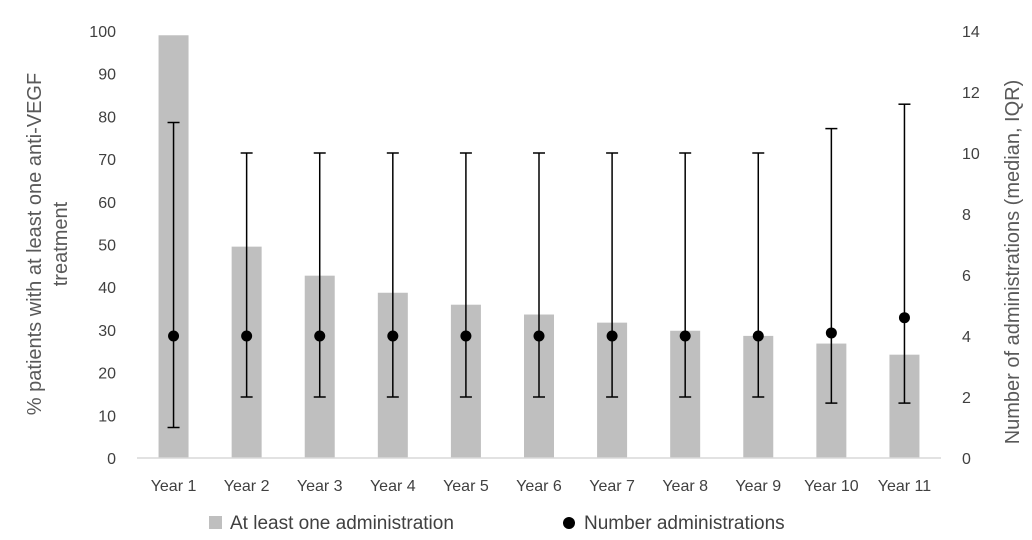 The image size is (1032, 540). Describe the element at coordinates (539, 486) in the screenshot. I see `x-tick-label: Year 6` at that location.